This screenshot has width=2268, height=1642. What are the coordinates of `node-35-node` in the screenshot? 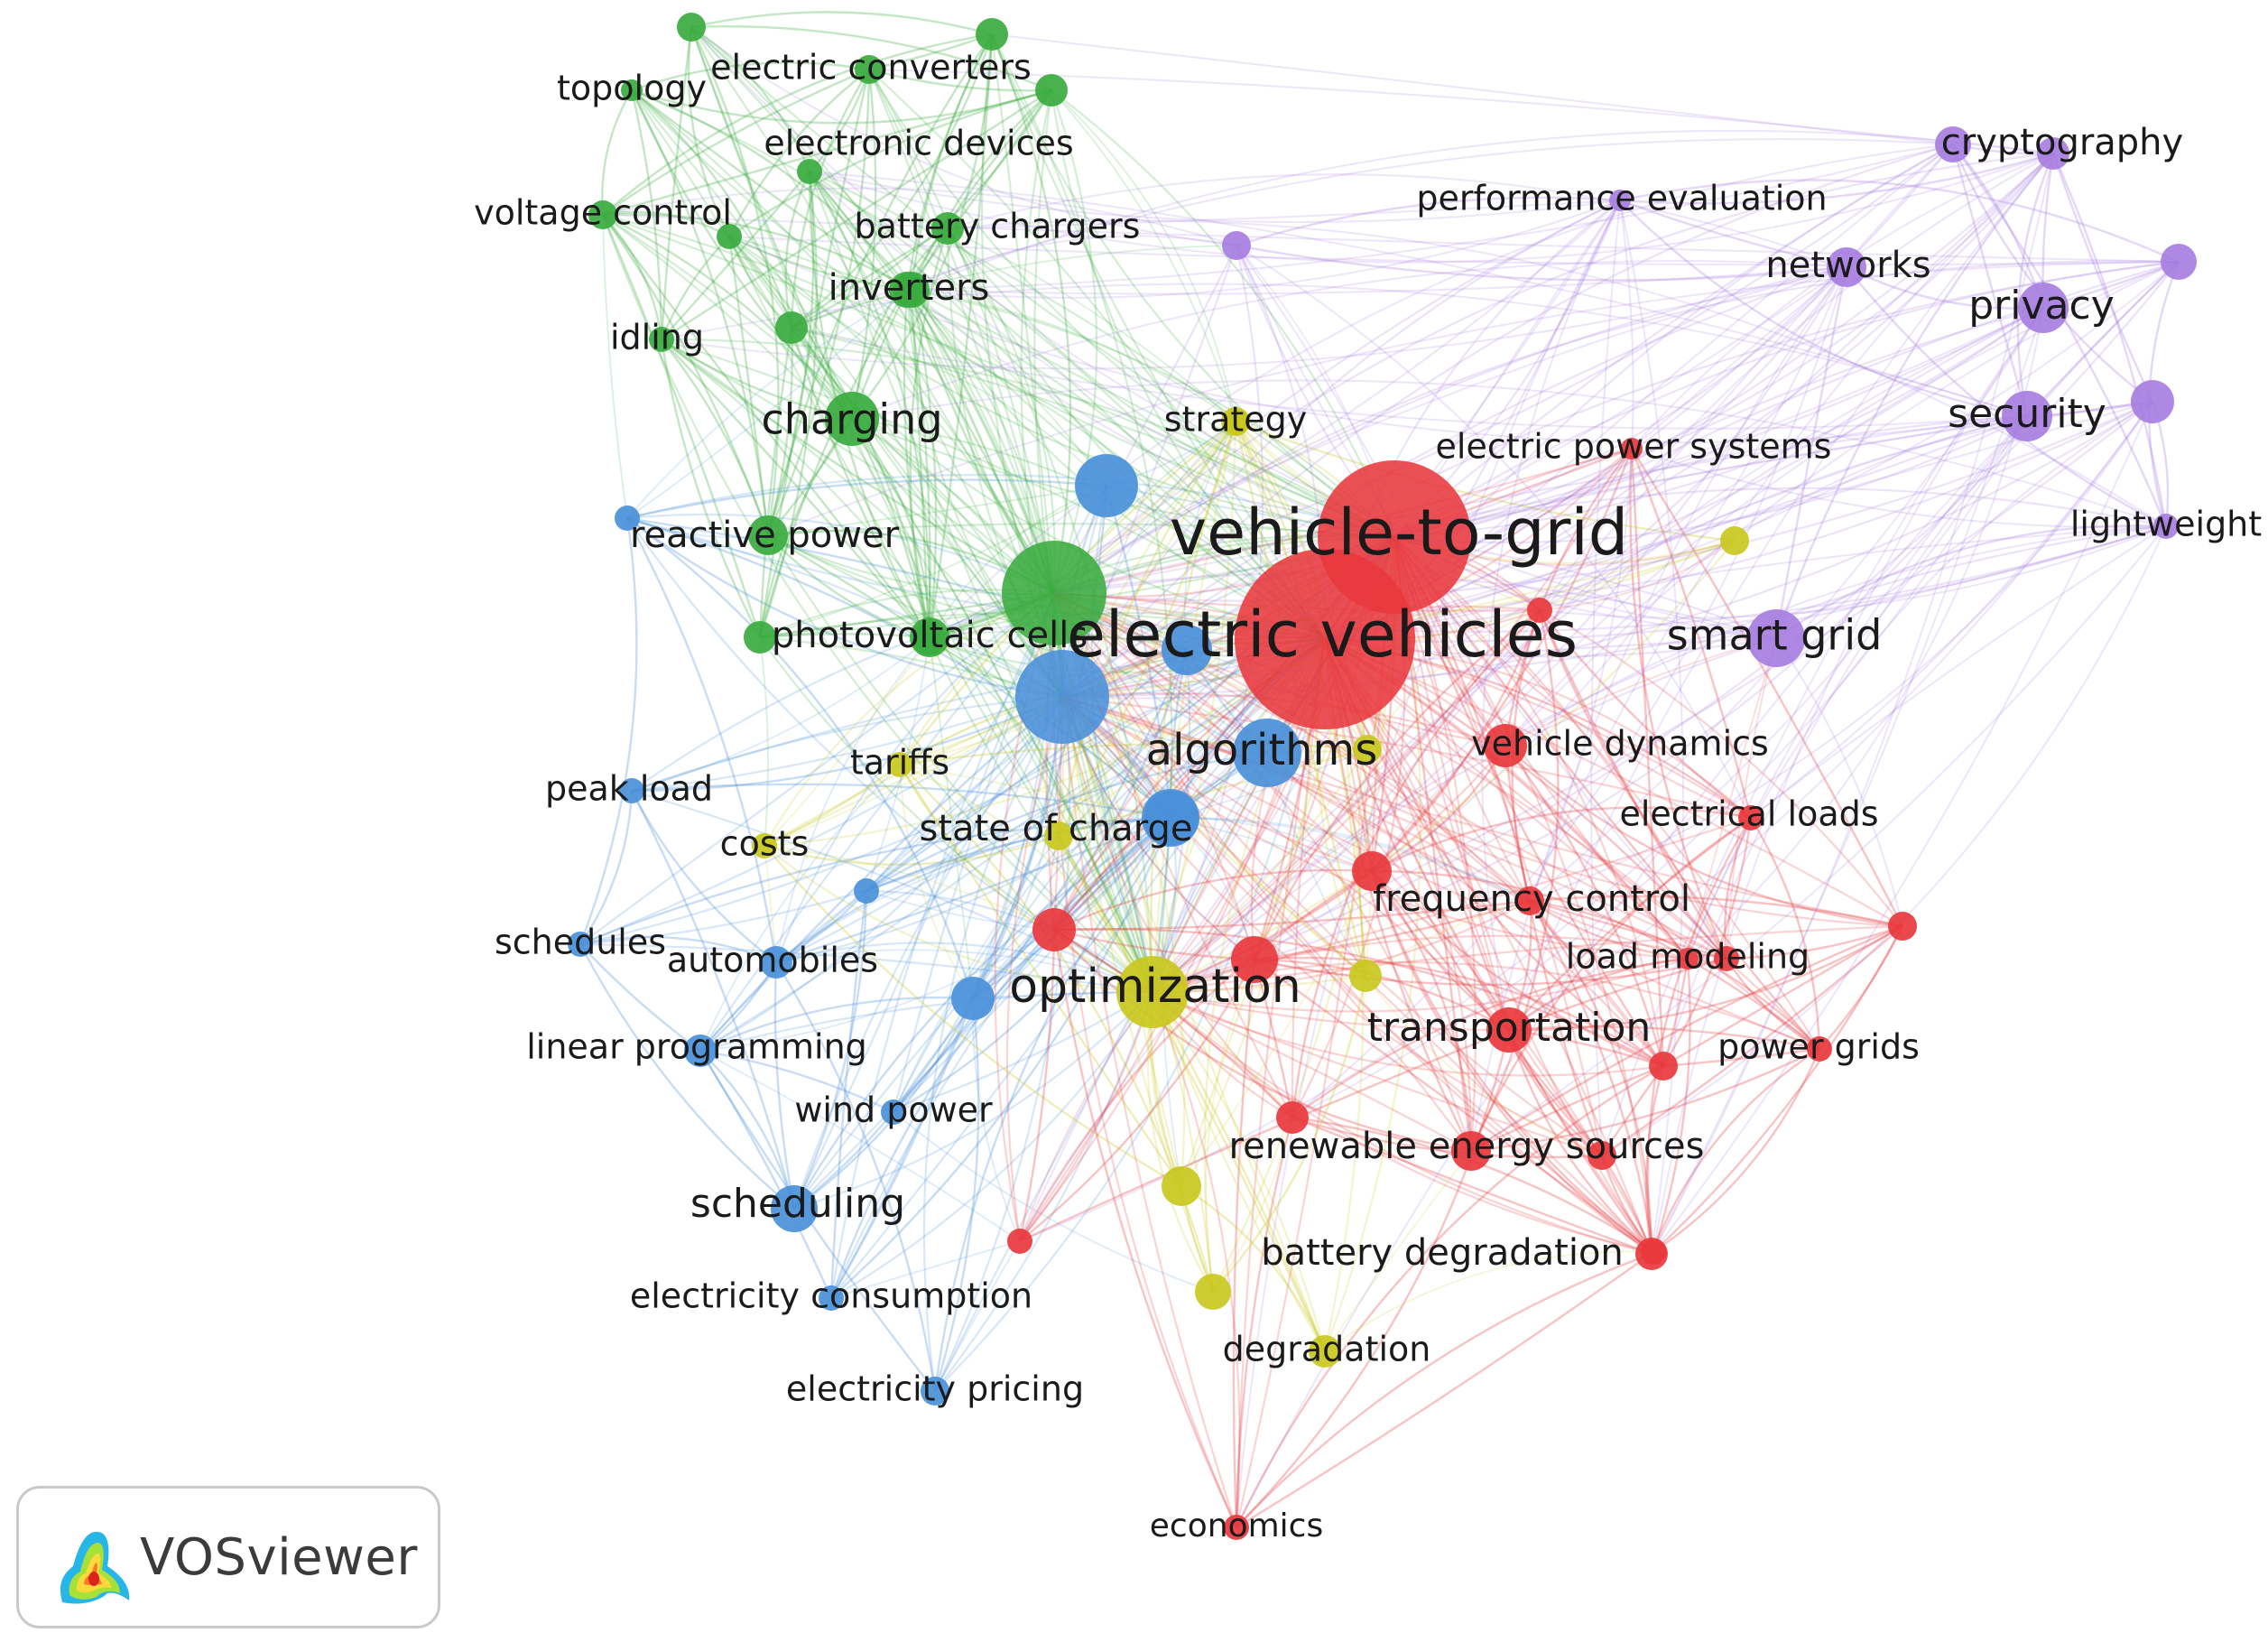 It's located at (2152, 401).